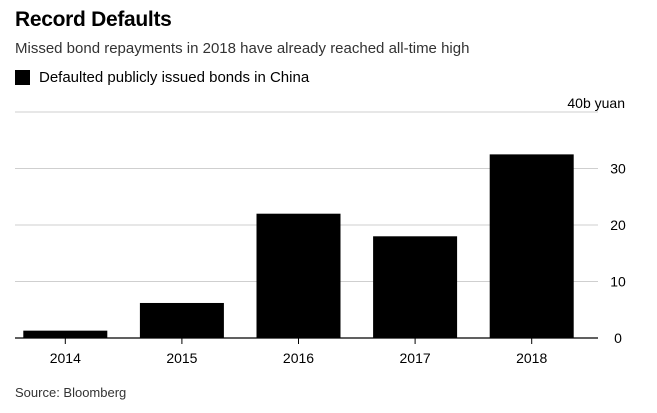 The image size is (657, 413). Describe the element at coordinates (415, 287) in the screenshot. I see `bar-2017` at that location.